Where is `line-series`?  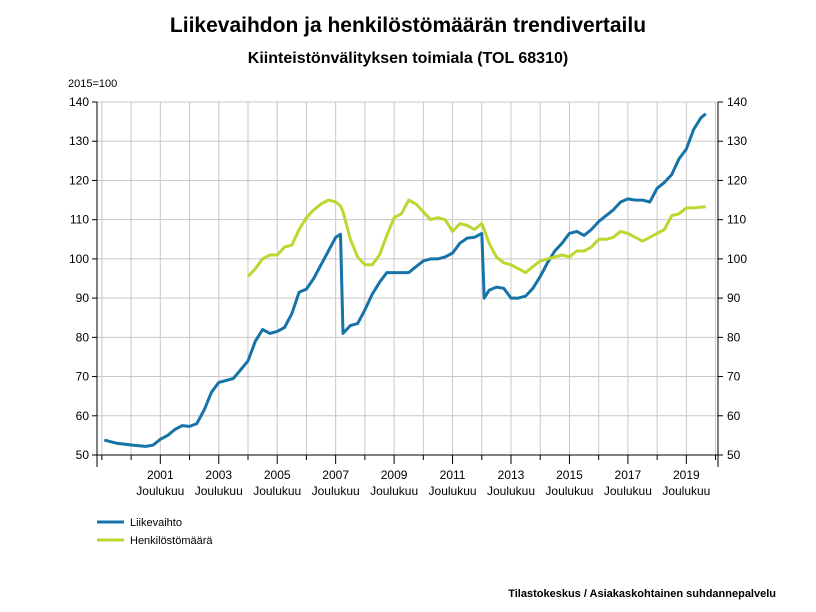
line-series is located at coordinates (476, 238).